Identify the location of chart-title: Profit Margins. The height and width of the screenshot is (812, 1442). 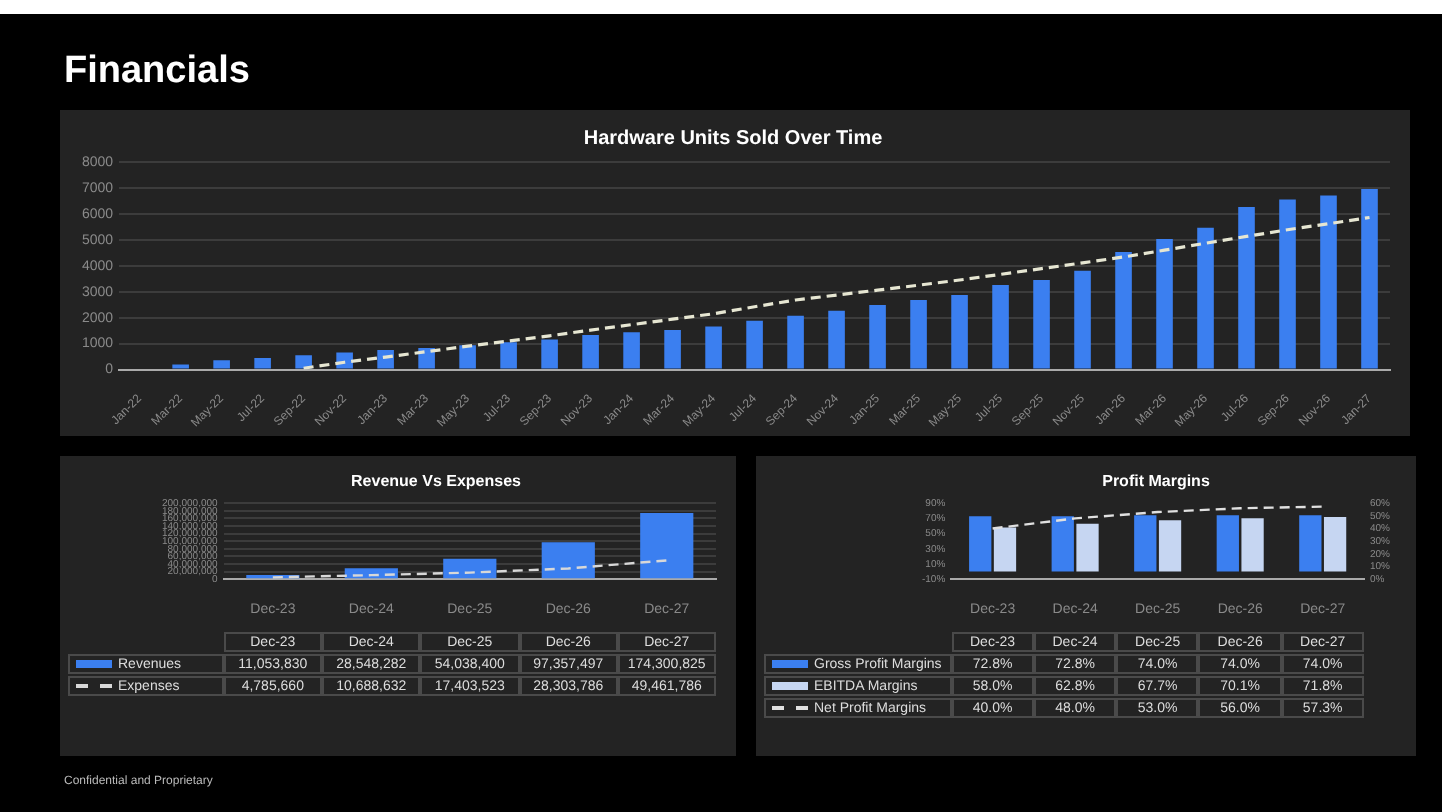
(1156, 481).